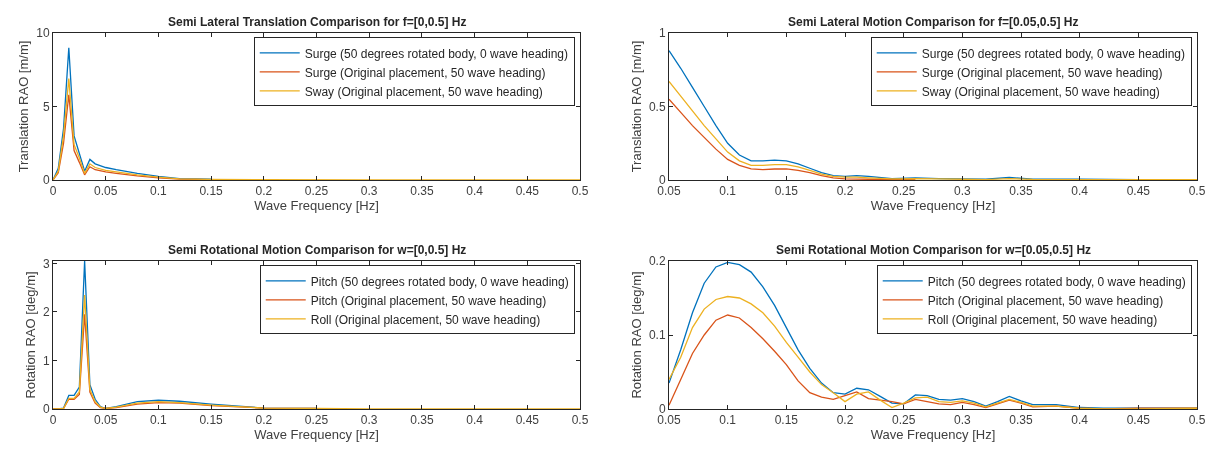 The width and height of the screenshot is (1217, 463). I want to click on y-tick-label: 5, so click(46, 106).